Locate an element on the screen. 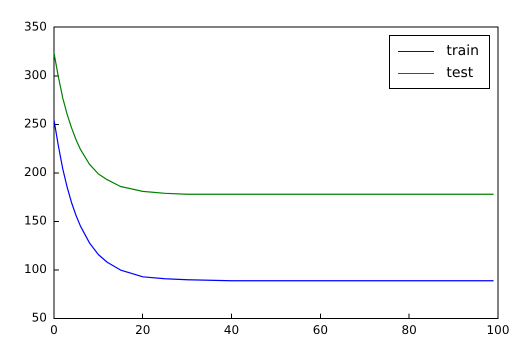 This screenshot has width=530, height=356. y-tick-label: 100 is located at coordinates (35, 269).